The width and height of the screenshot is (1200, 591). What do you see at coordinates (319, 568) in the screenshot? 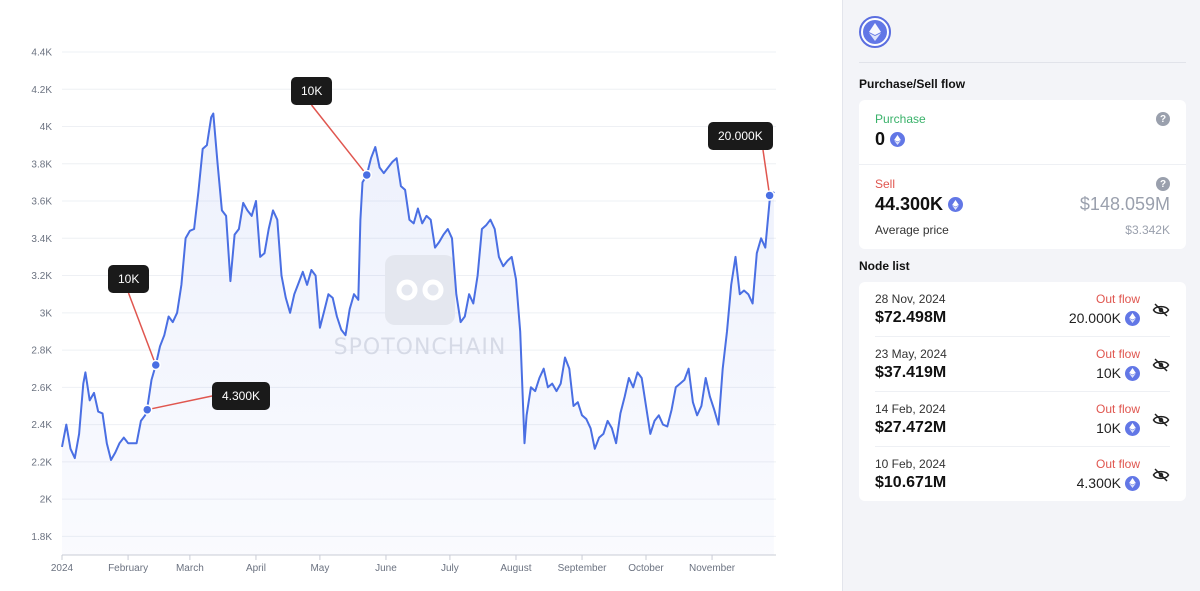
I see `x-tick-label: May` at bounding box center [319, 568].